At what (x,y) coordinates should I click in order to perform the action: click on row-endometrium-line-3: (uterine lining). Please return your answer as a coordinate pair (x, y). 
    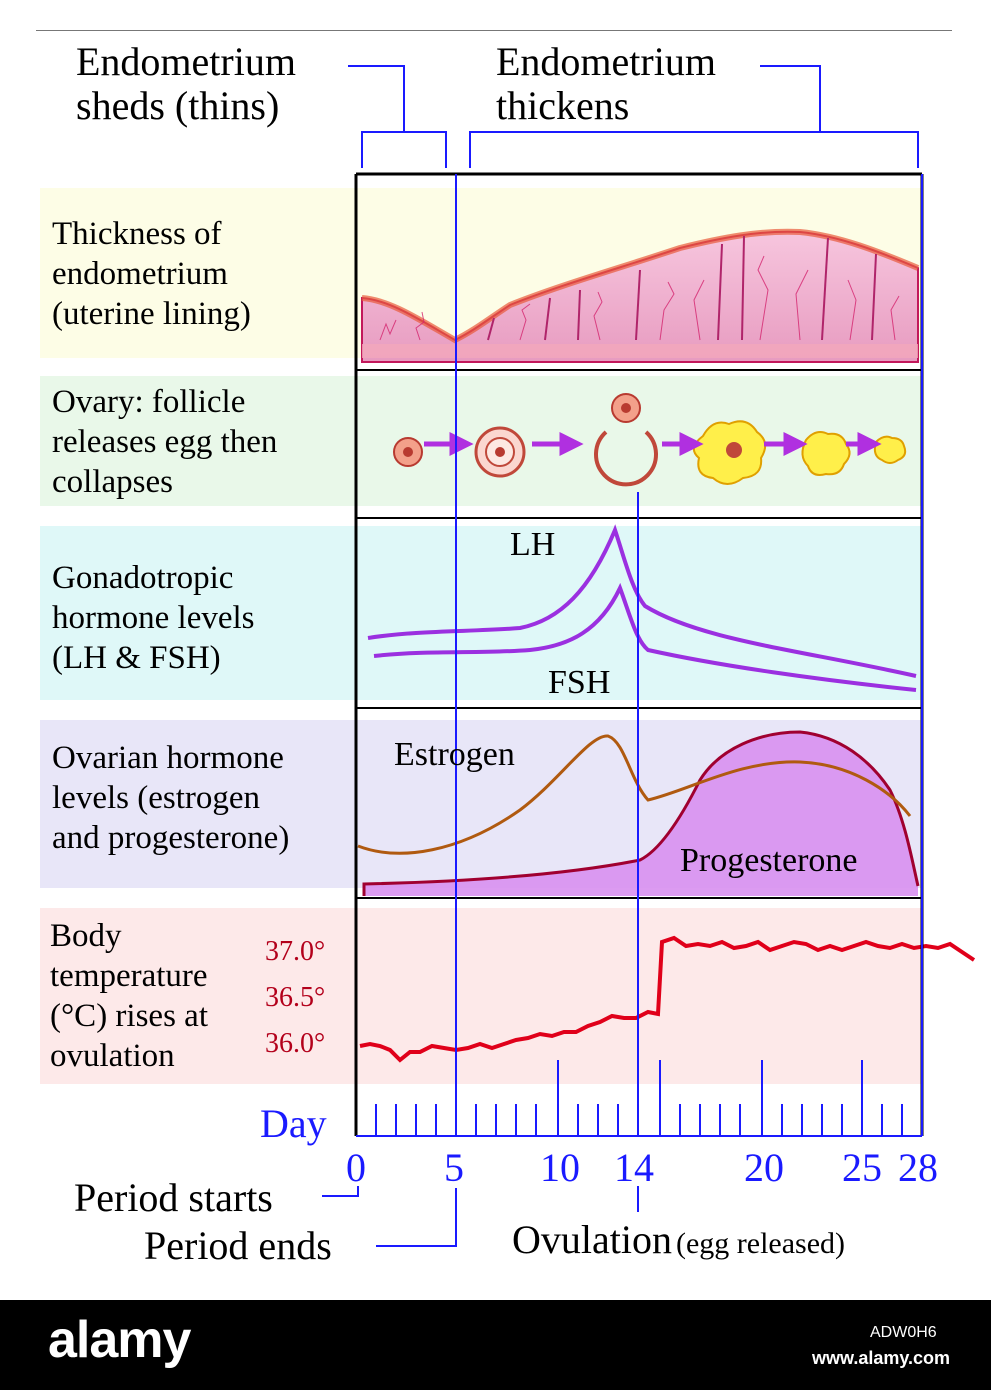
    Looking at the image, I should click on (151, 314).